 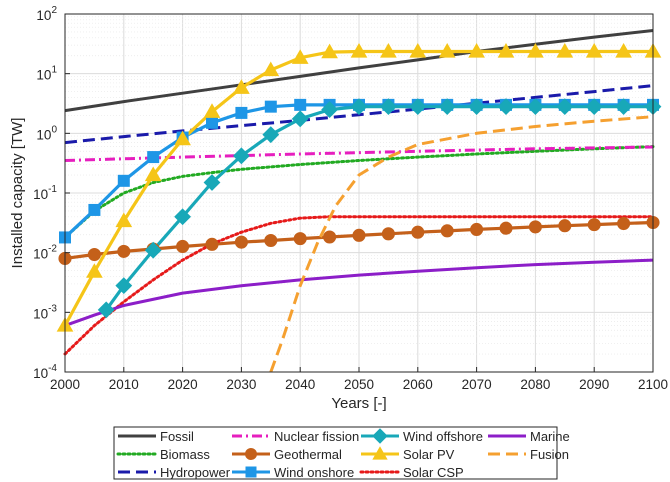 What do you see at coordinates (549, 454) in the screenshot?
I see `legend-label-fusion: Fusion` at bounding box center [549, 454].